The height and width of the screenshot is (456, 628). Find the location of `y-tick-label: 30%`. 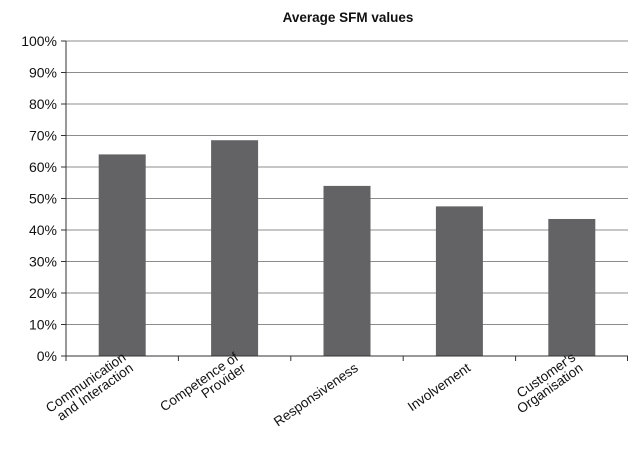

y-tick-label: 30% is located at coordinates (43, 262).